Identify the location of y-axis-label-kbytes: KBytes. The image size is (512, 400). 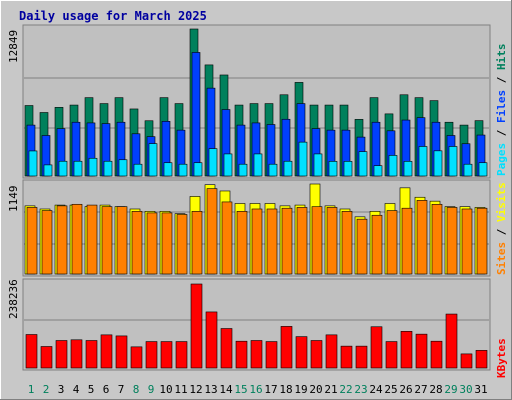
(501, 358).